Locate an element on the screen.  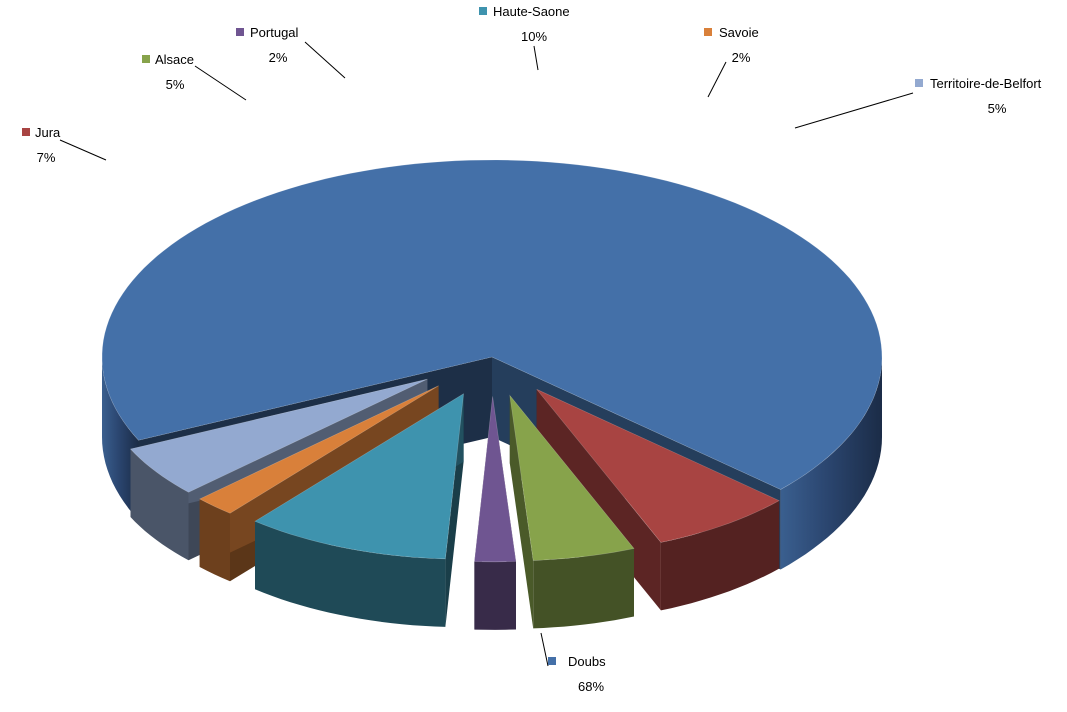
legend-key-portugal is located at coordinates (240, 32).